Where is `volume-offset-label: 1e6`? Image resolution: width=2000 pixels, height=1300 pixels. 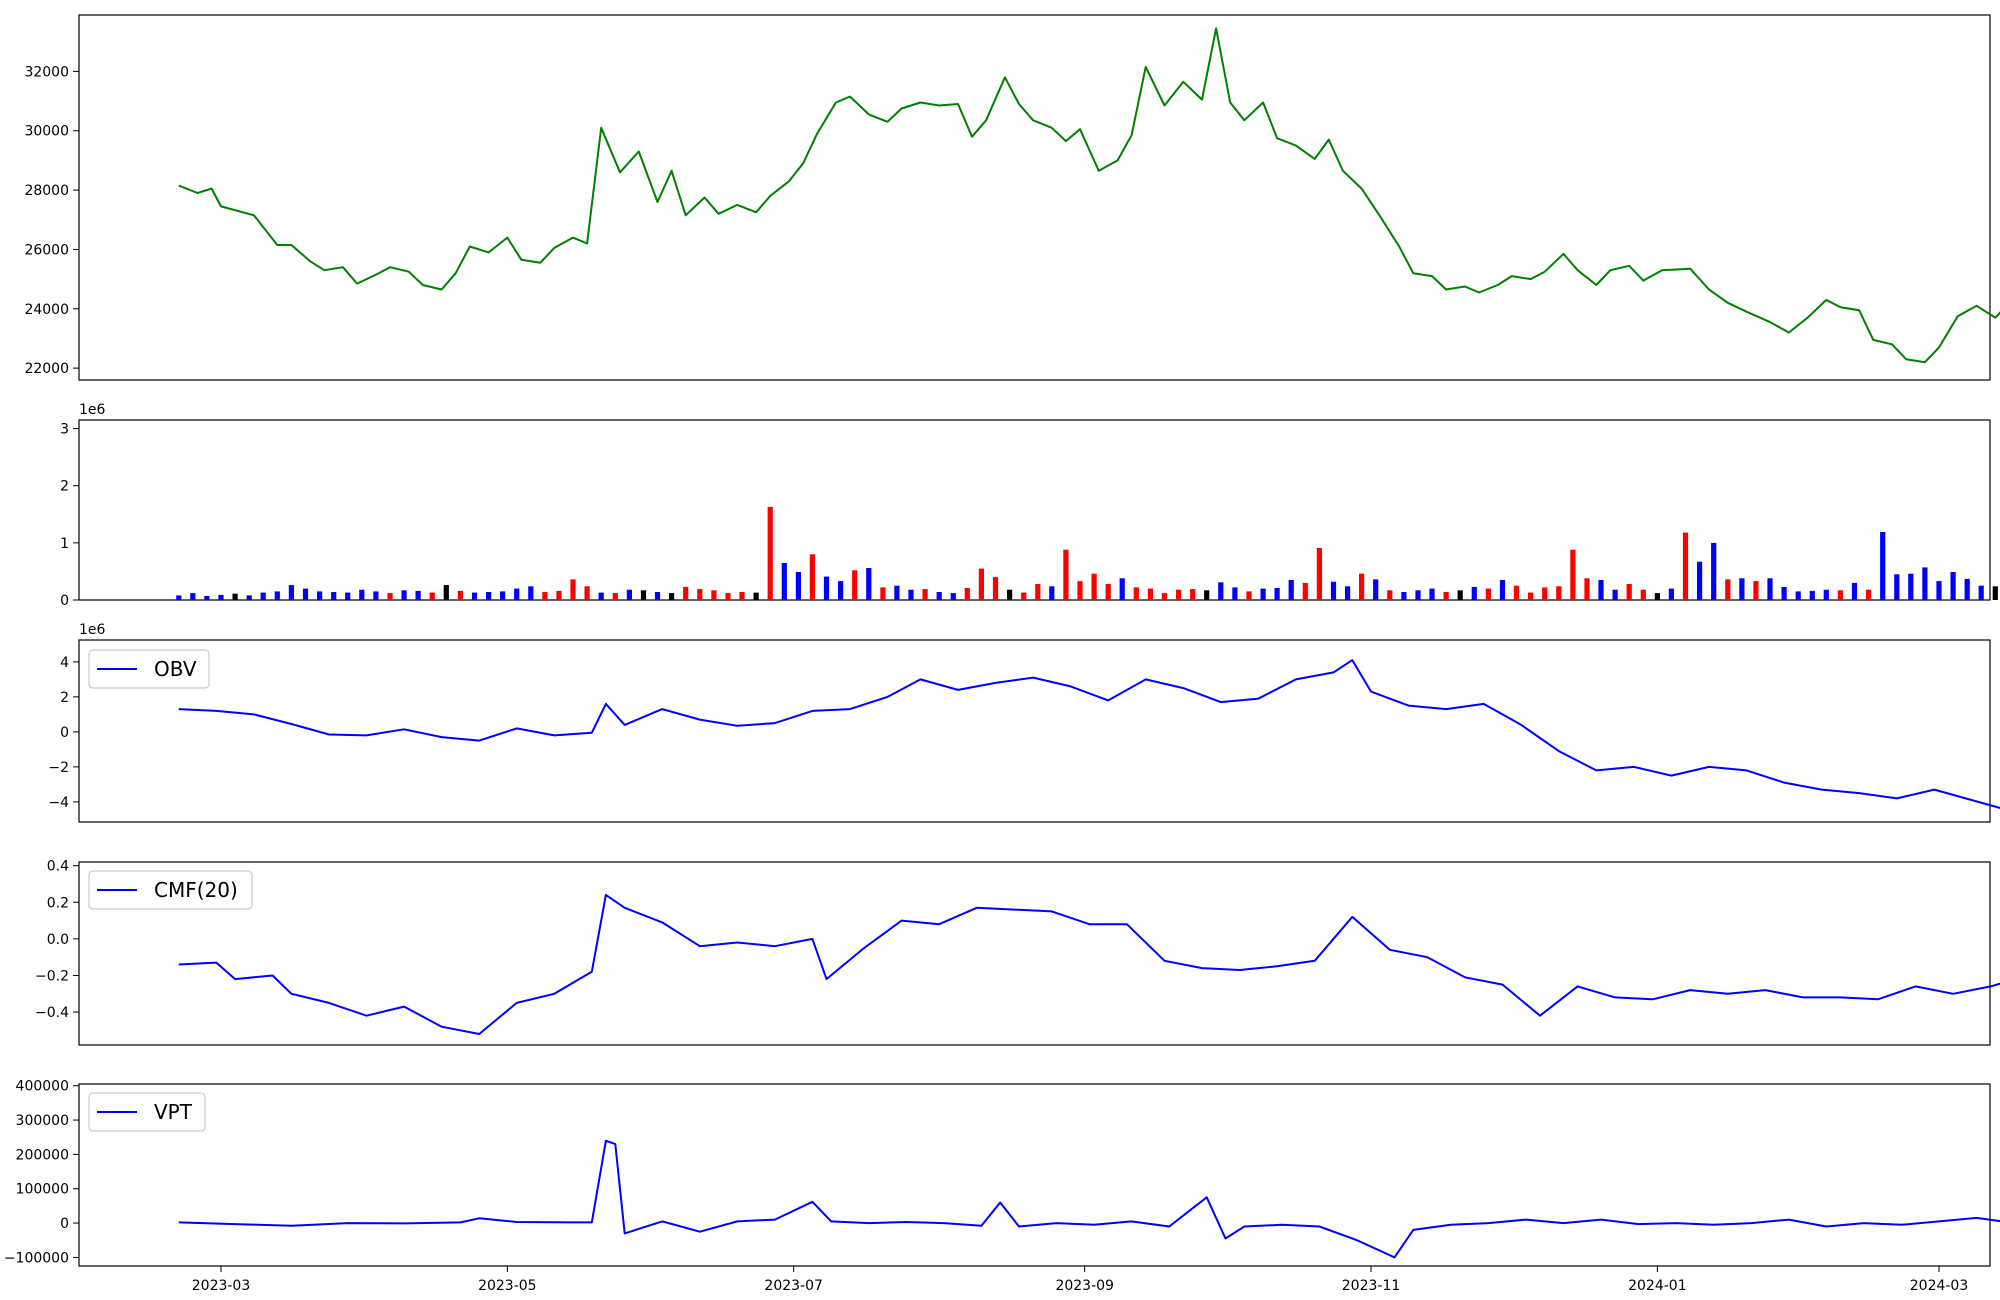 volume-offset-label: 1e6 is located at coordinates (92, 410).